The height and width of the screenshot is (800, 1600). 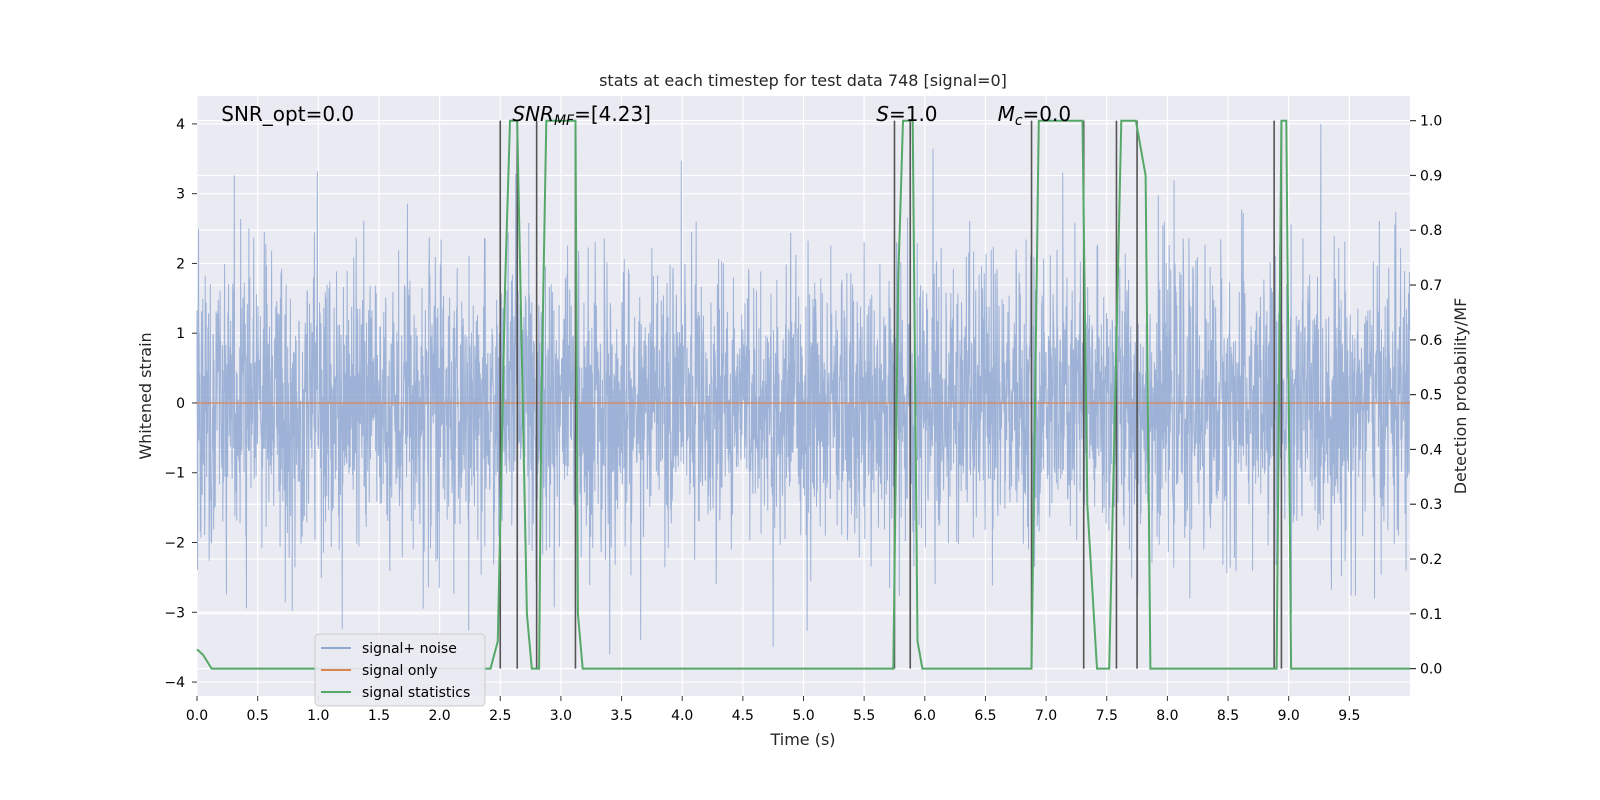 I want to click on x-tick-label: 7.5, so click(x=1107, y=716).